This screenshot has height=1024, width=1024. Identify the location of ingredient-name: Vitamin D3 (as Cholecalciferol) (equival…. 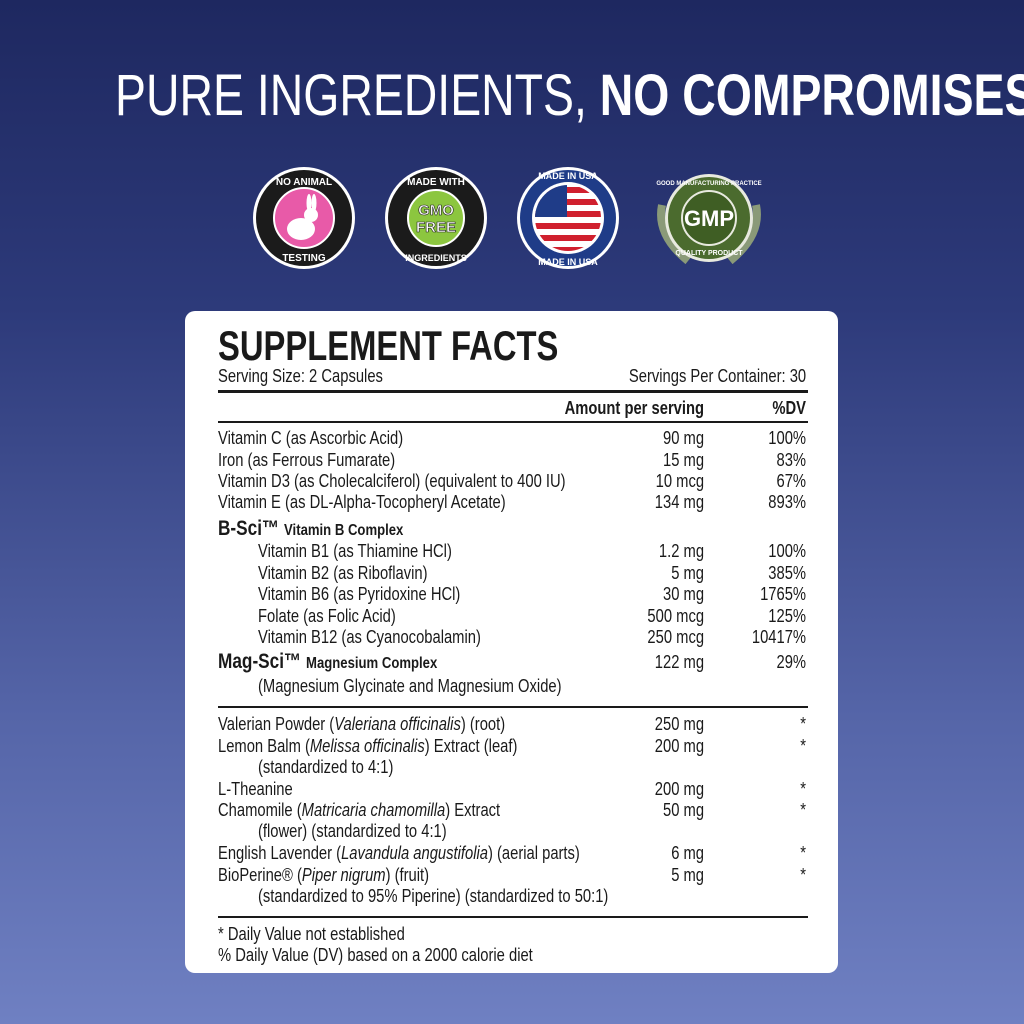
(392, 481).